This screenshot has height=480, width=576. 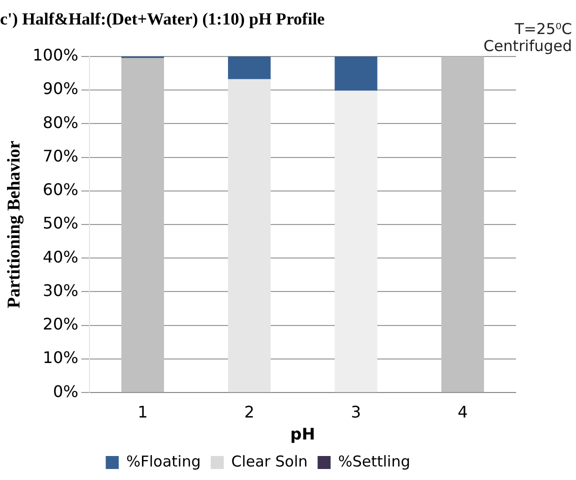 I want to click on y-tick-label: 70%, so click(x=60, y=156).